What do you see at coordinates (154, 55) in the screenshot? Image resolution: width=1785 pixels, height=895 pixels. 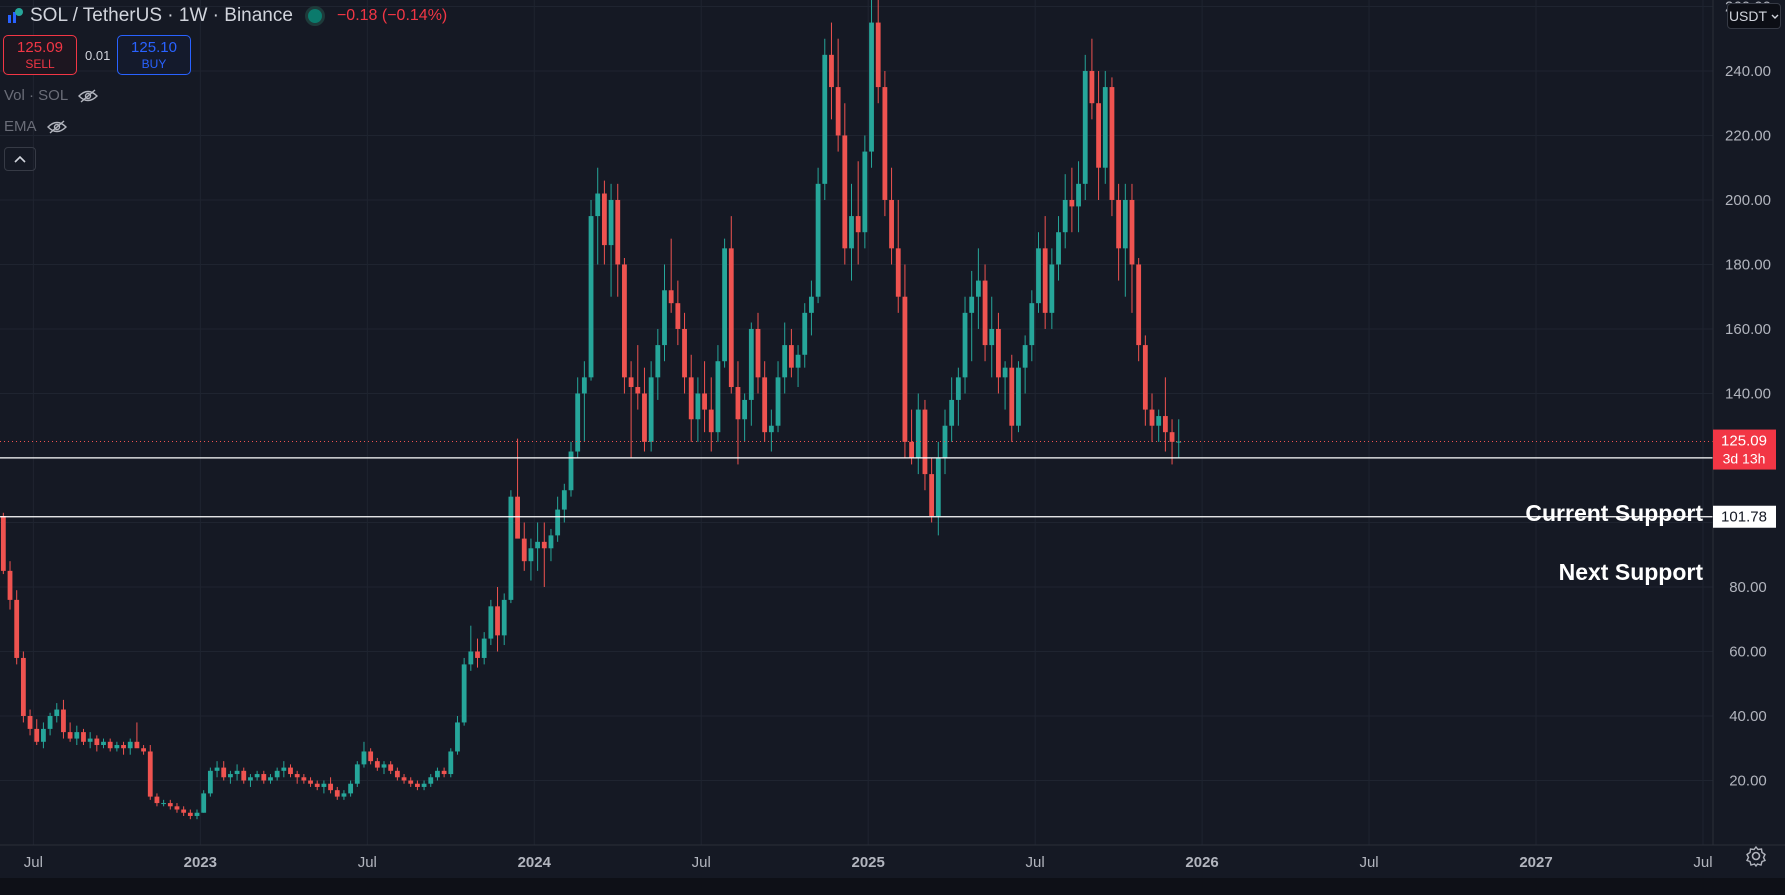 I see `buy-button: 125.10 BUY` at bounding box center [154, 55].